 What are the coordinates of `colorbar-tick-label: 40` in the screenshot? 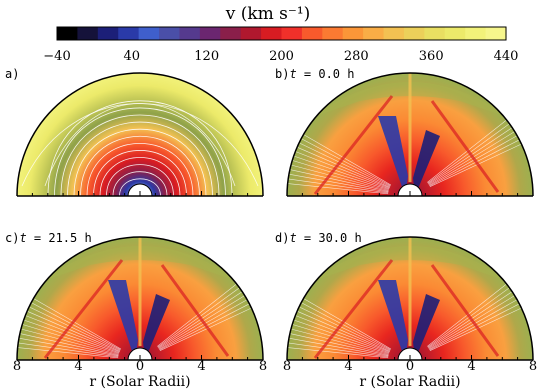 It's located at (132, 56).